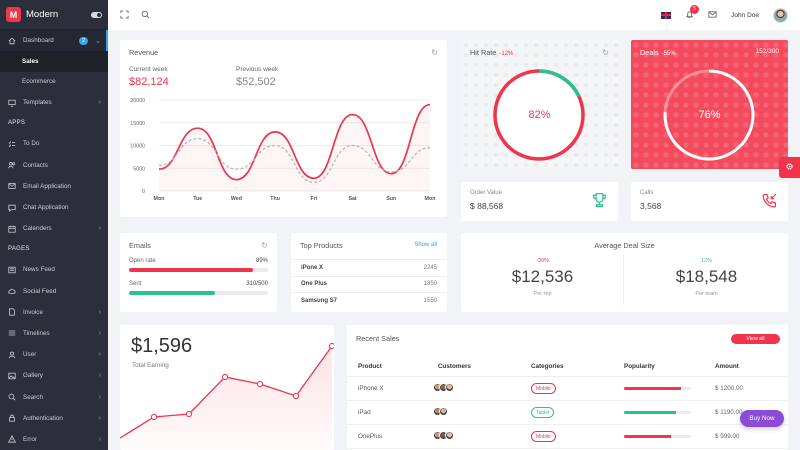 The height and width of the screenshot is (450, 800). What do you see at coordinates (658, 52) in the screenshot?
I see `deals-header: Deals -55%` at bounding box center [658, 52].